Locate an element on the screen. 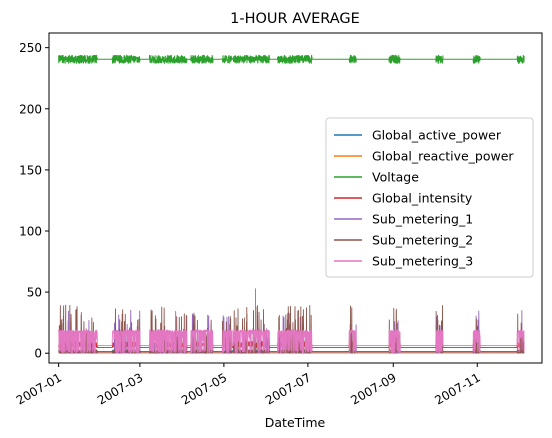  legend-label: Sub_metering_1 is located at coordinates (422, 219).